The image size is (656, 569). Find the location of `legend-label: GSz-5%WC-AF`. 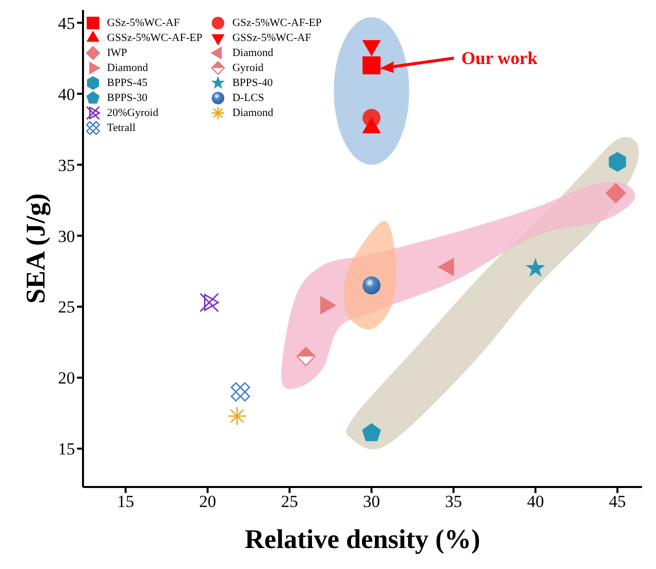

legend-label: GSz-5%WC-AF is located at coordinates (143, 23).